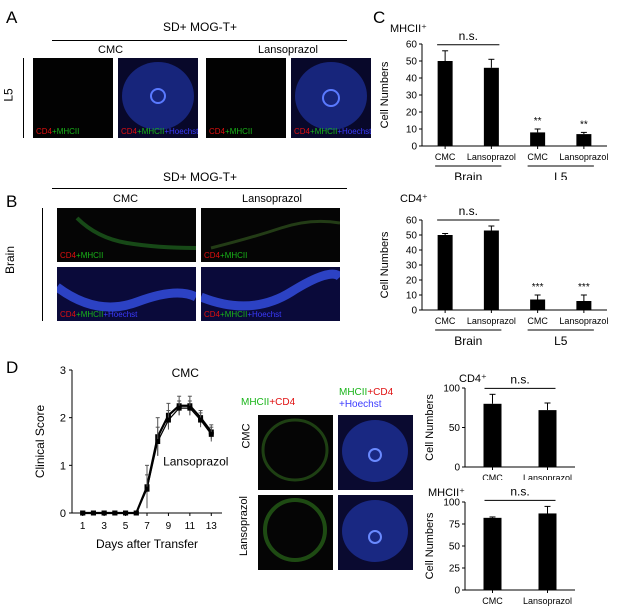 The width and height of the screenshot is (617, 614). I want to click on y-tick-label: 10, so click(412, 296).